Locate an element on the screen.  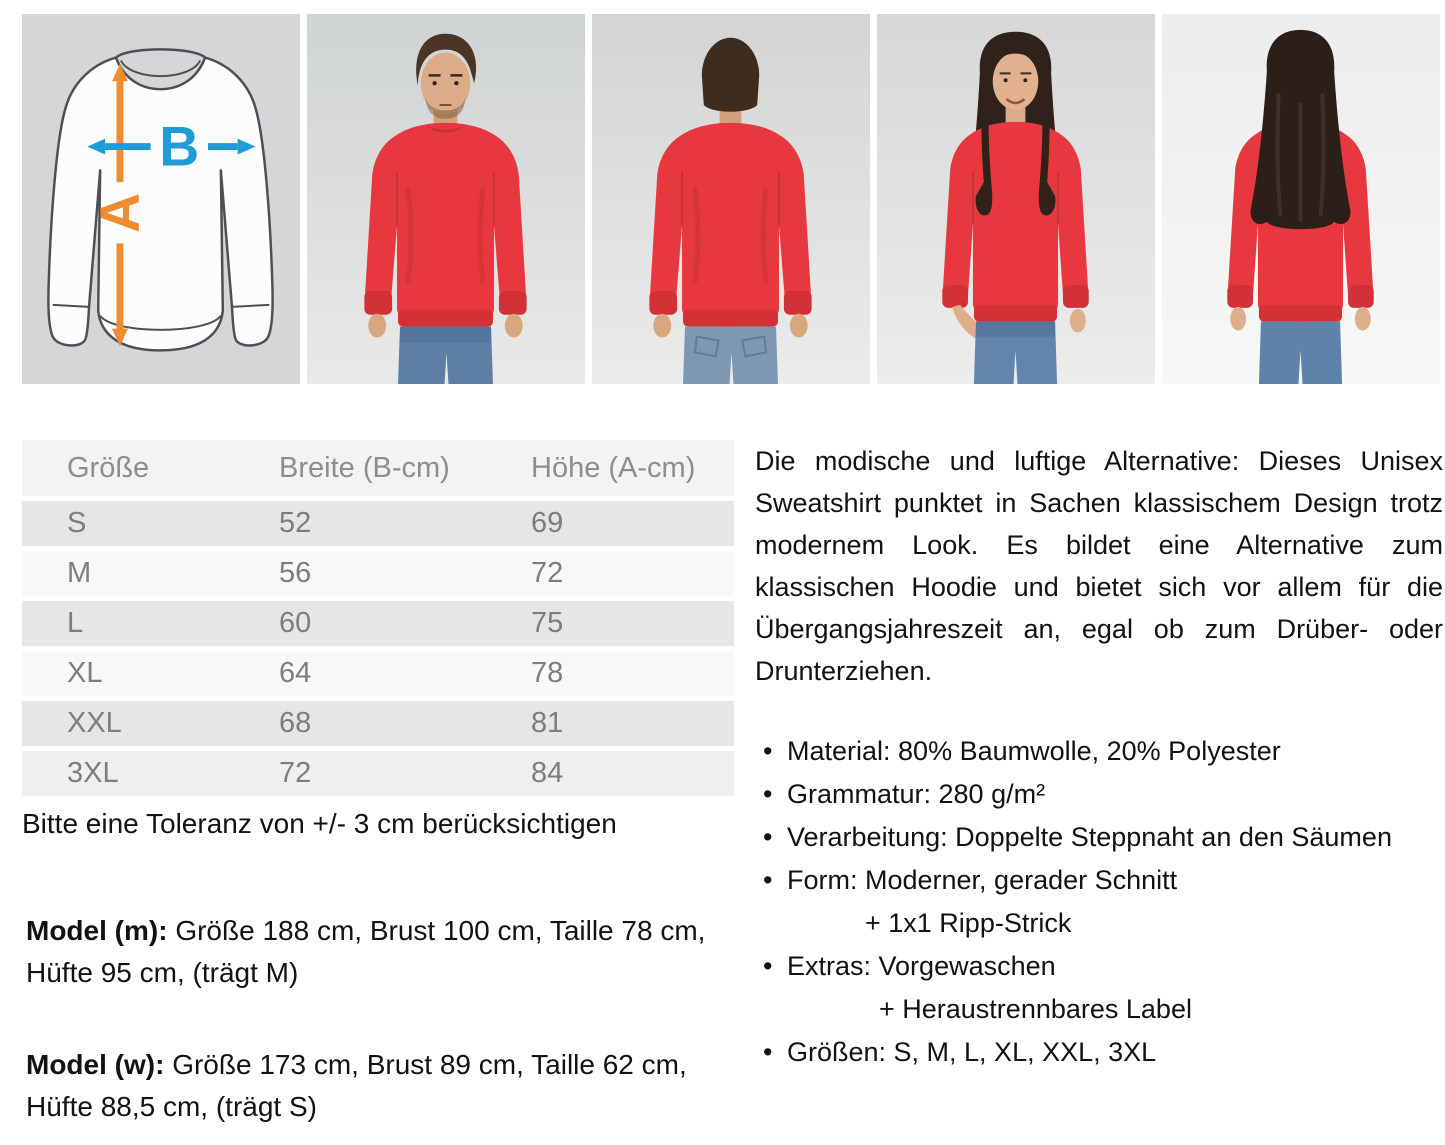
cell-width: 64 is located at coordinates (295, 673).